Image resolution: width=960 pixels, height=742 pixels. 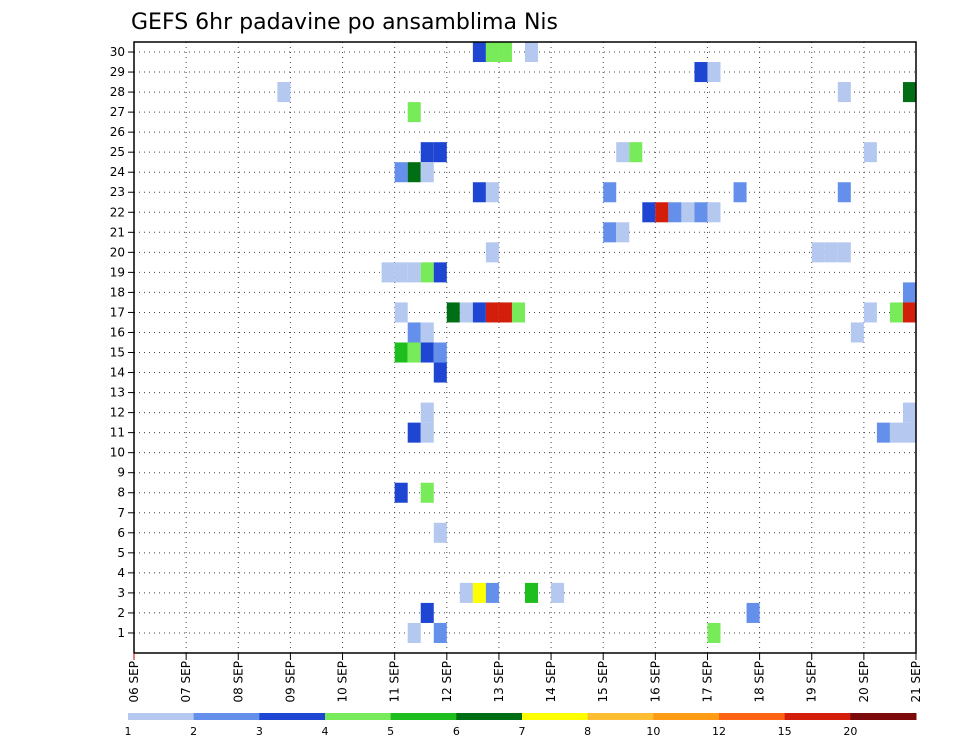 What do you see at coordinates (522, 731) in the screenshot?
I see `colorbar-label: 7` at bounding box center [522, 731].